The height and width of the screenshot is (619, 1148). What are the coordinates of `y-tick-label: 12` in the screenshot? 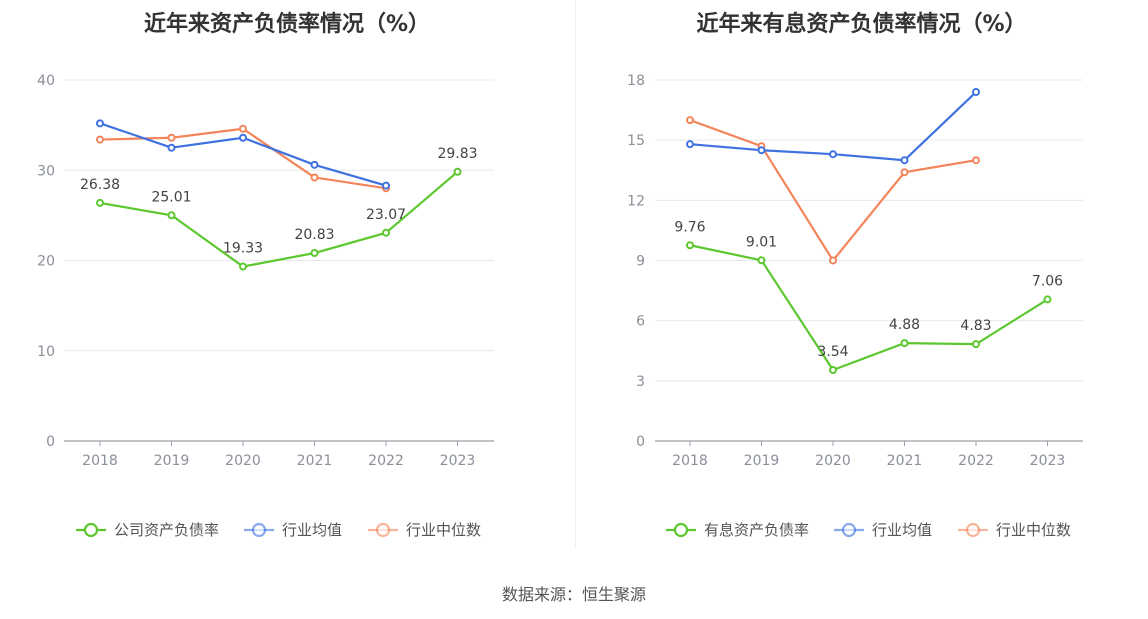 It's located at (636, 201).